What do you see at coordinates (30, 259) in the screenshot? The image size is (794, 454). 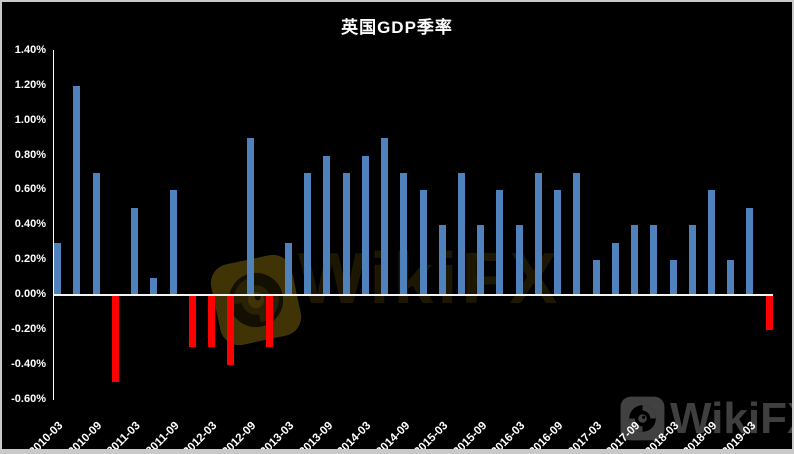 I see `y-axis-tick-label: 0.20%` at bounding box center [30, 259].